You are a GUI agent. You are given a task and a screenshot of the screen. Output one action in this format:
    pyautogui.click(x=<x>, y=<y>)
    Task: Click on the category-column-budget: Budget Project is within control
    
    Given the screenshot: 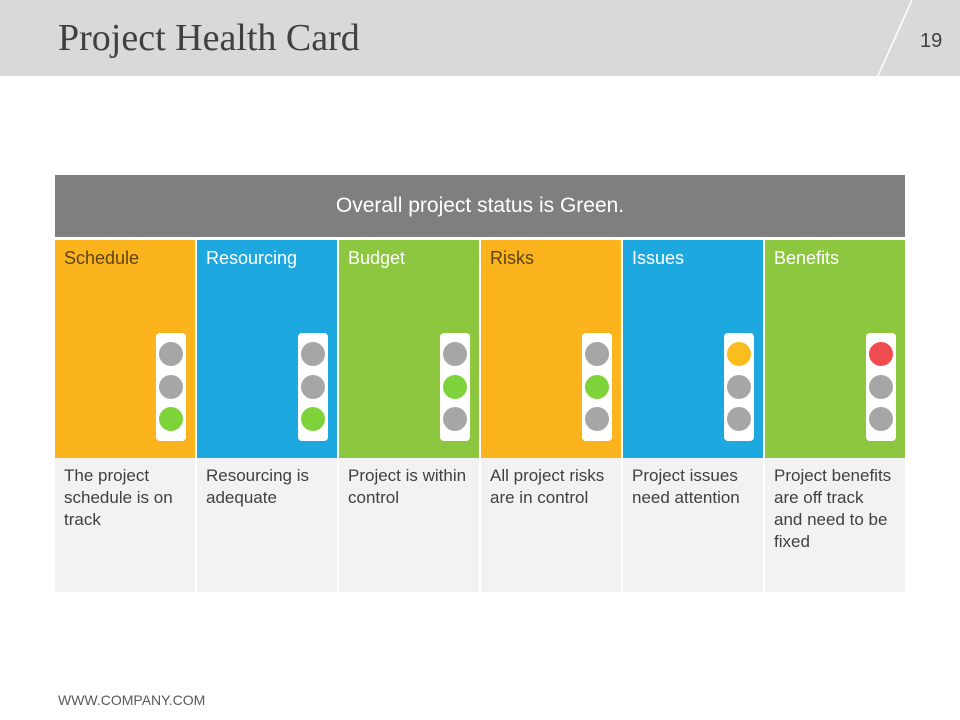 What is the action you would take?
    pyautogui.click(x=409, y=416)
    